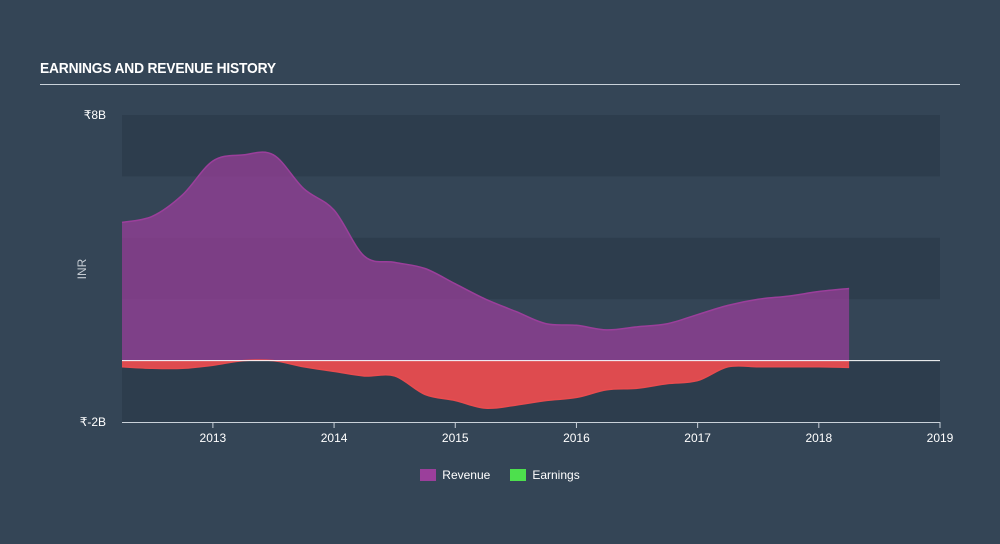 This screenshot has width=1000, height=544. I want to click on title-divider, so click(500, 84).